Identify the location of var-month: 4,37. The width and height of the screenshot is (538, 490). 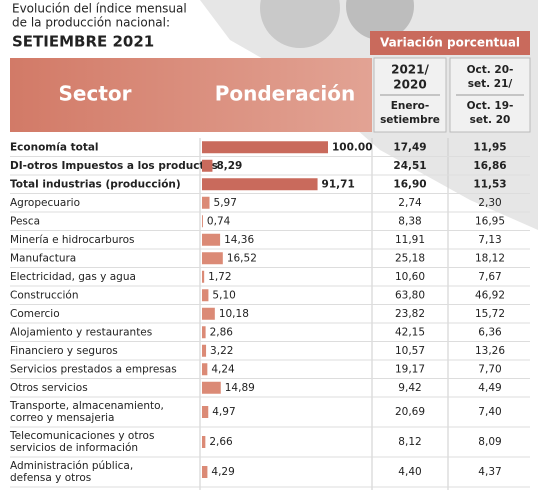
(489, 472).